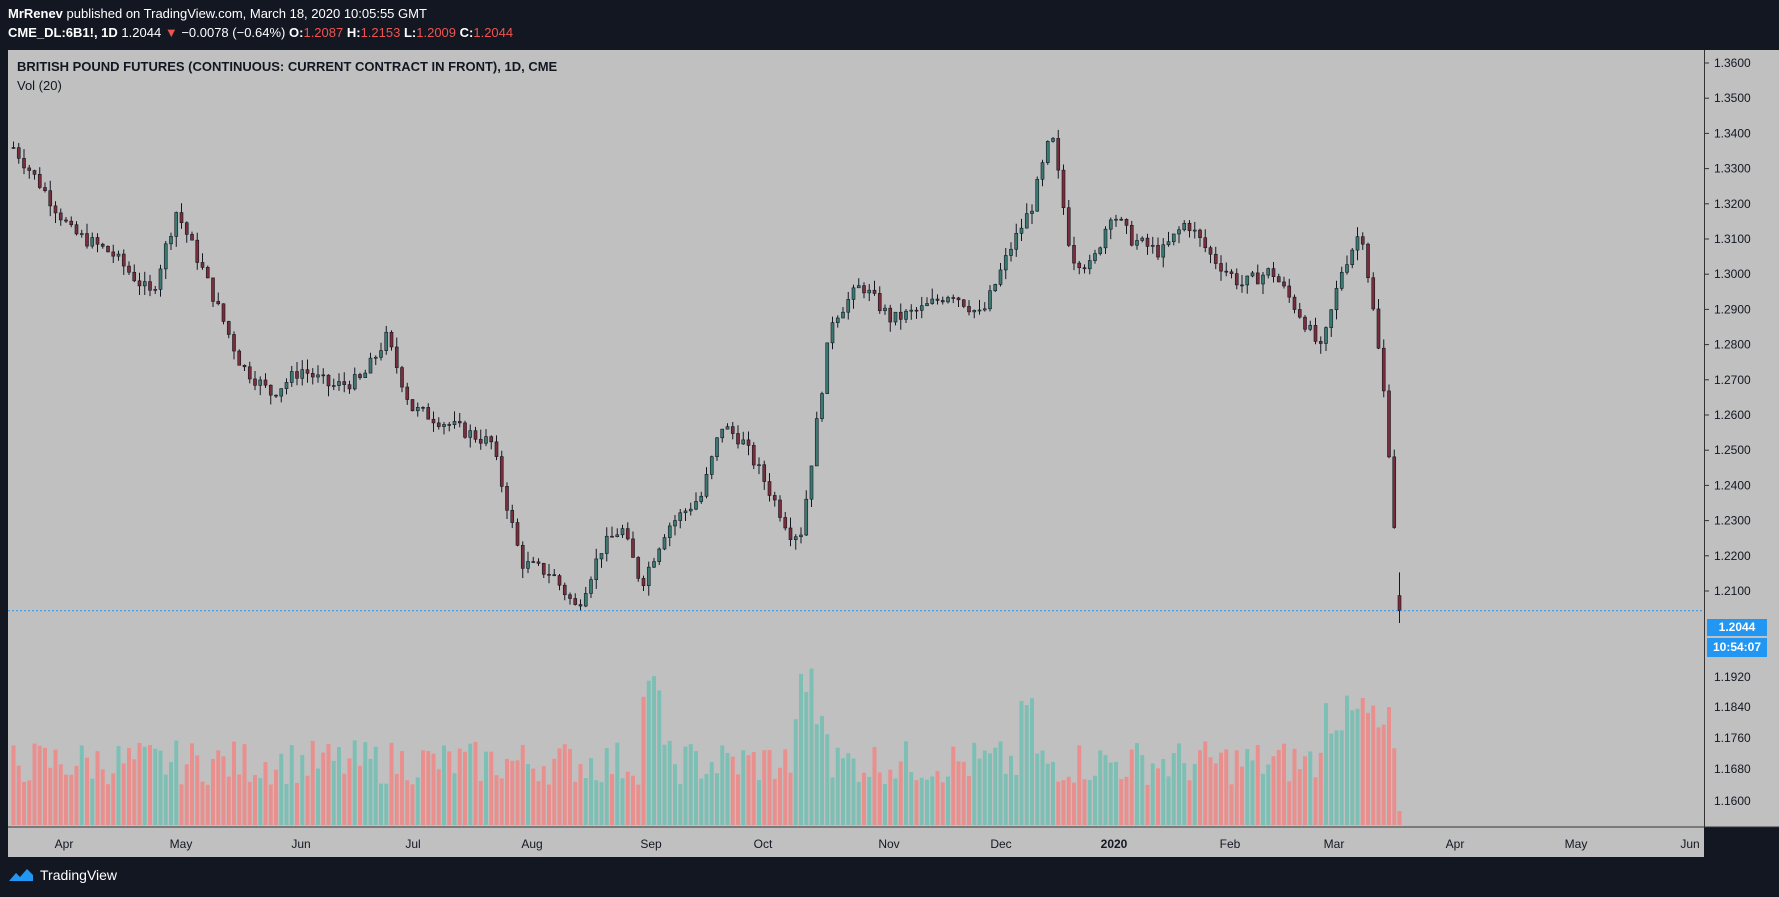 The image size is (1779, 897). Describe the element at coordinates (62, 875) in the screenshot. I see `footer-brand: TradingView` at that location.